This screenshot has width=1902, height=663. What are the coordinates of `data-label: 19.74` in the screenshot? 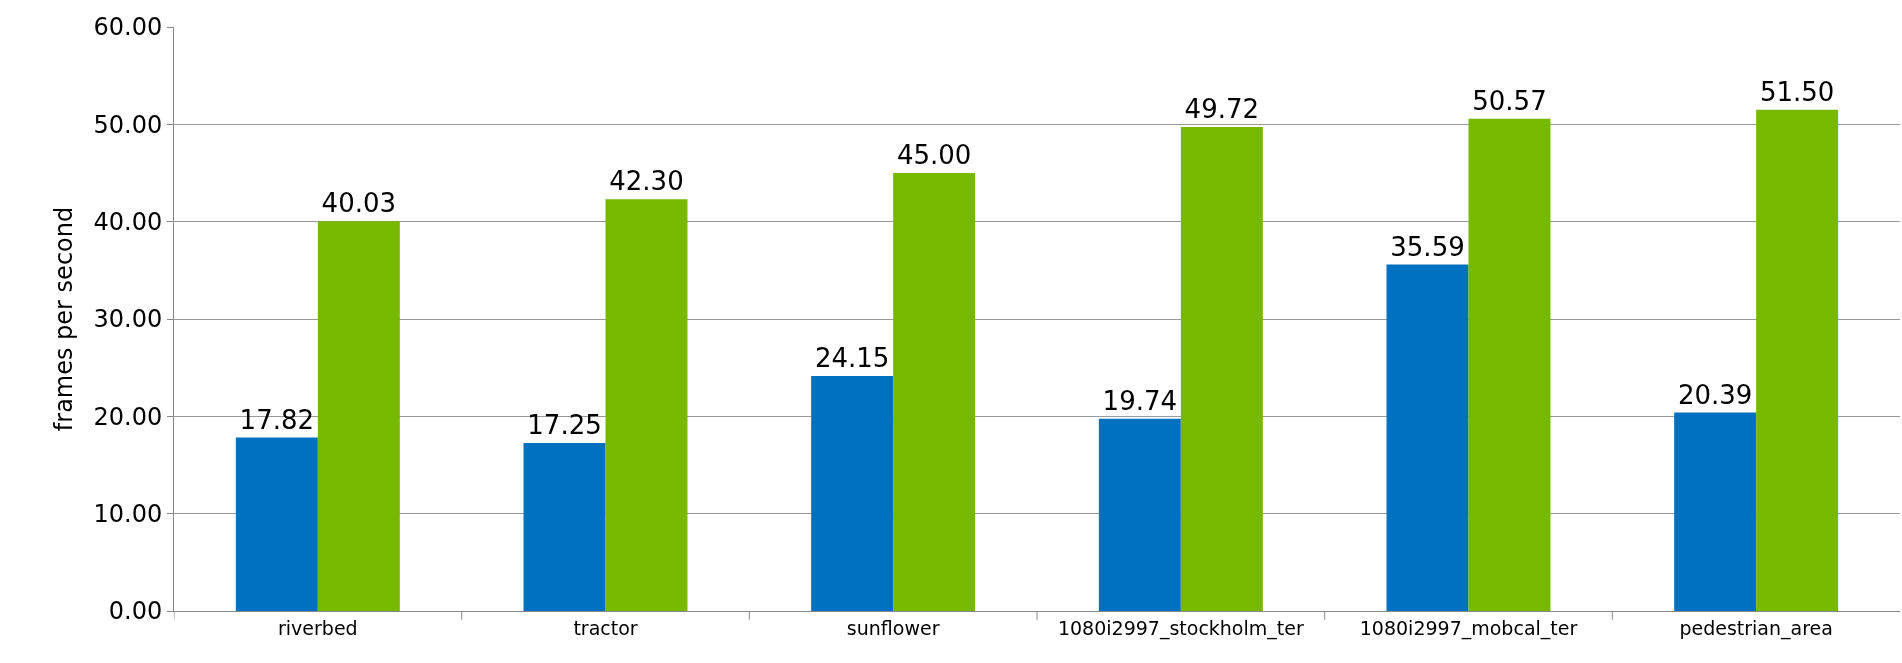 It's located at (1140, 400).